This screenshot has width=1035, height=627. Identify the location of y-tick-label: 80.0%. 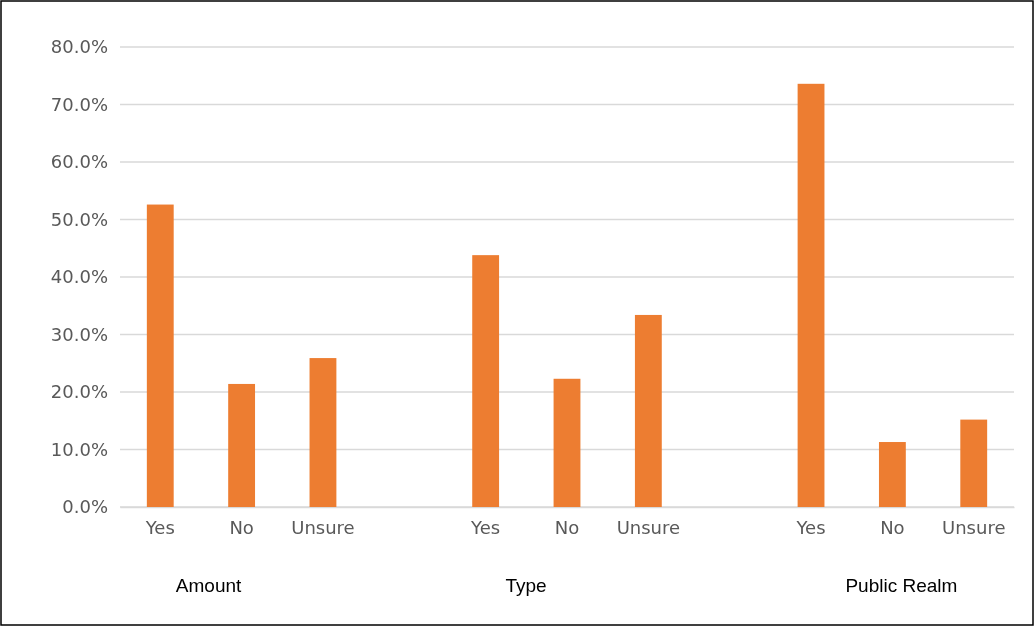
(79, 47).